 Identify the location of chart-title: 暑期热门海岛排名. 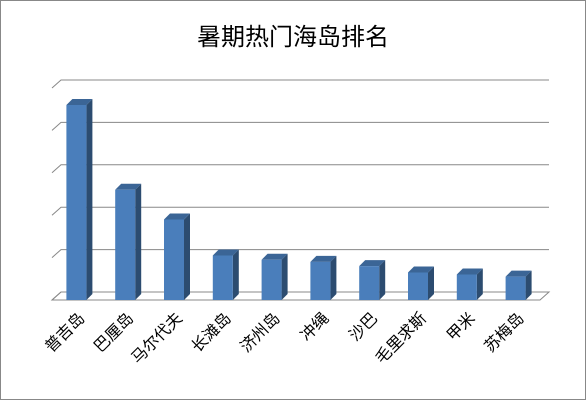
(293, 37).